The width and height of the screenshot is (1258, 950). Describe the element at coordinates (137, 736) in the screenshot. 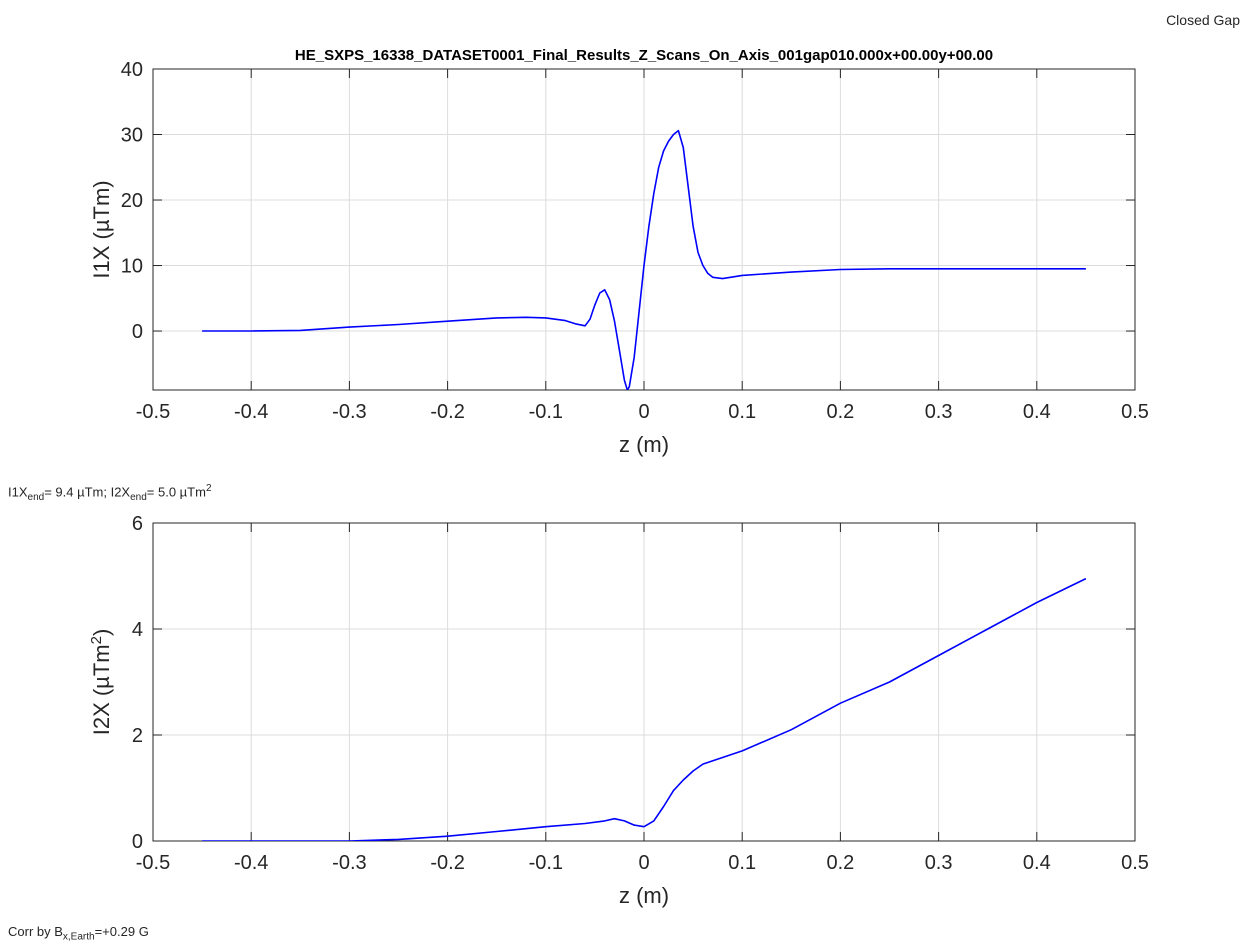

I see `y-tick-label: 2` at that location.